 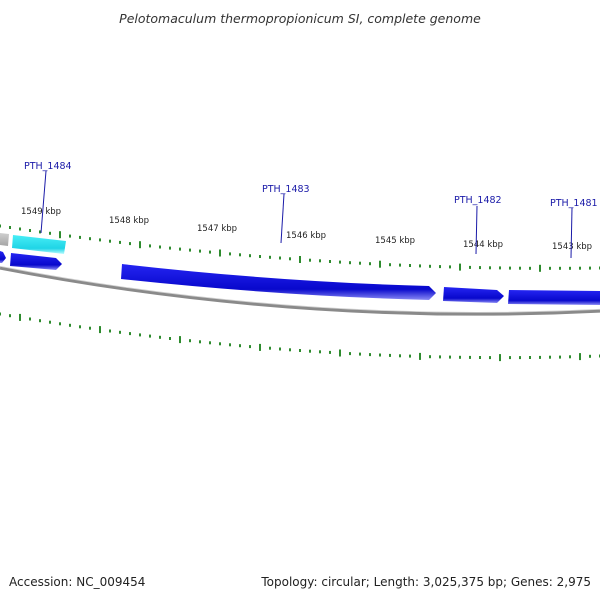 I want to click on genome-backbone, so click(x=300, y=291).